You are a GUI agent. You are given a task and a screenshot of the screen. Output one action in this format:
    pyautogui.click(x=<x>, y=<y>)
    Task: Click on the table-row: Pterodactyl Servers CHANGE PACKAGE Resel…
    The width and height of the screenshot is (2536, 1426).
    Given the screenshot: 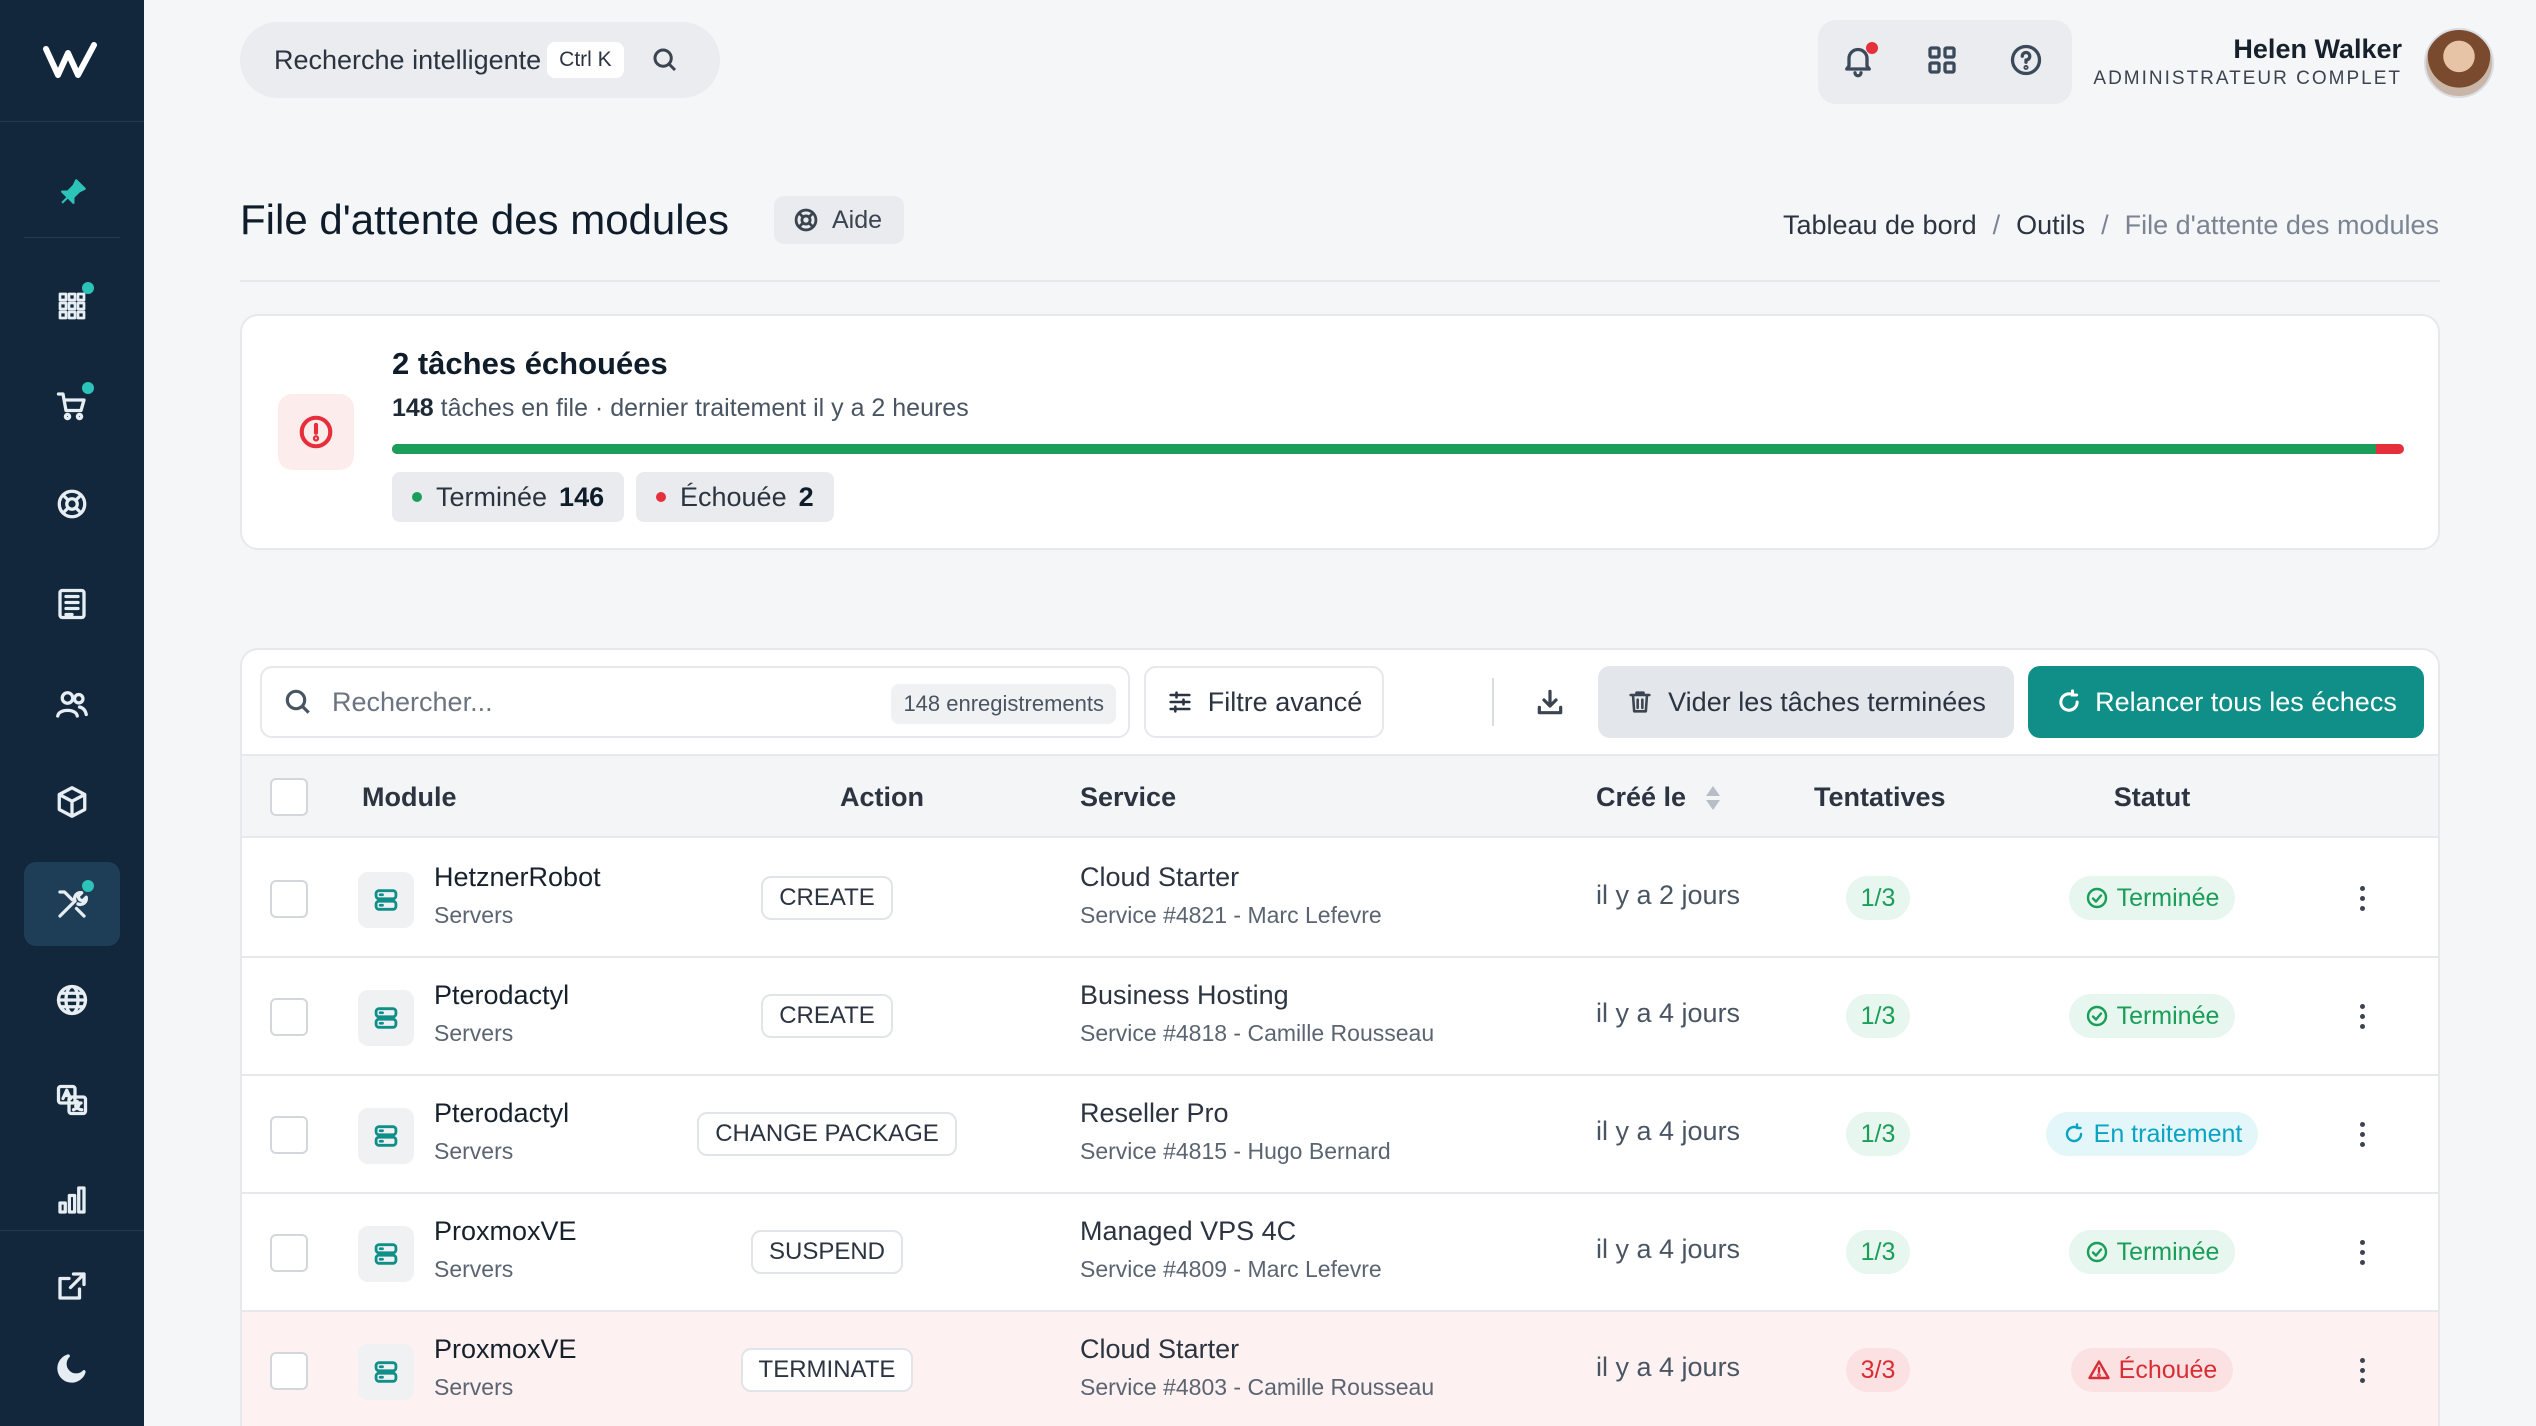 What is the action you would take?
    pyautogui.click(x=1340, y=1135)
    